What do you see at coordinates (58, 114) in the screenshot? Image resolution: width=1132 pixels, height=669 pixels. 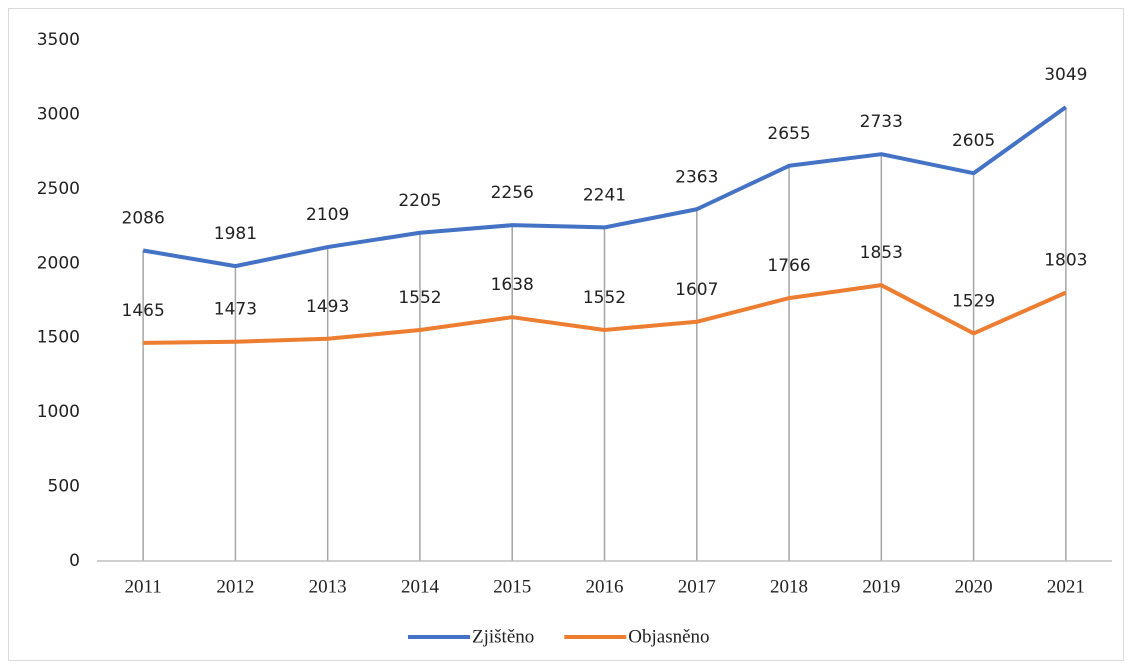 I see `y-tick-label: 3000` at bounding box center [58, 114].